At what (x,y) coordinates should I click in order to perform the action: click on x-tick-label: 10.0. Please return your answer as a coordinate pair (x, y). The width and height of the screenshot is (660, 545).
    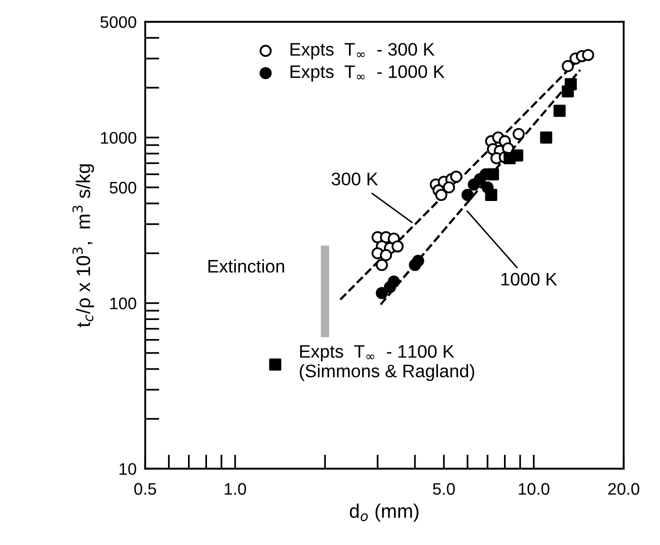
    Looking at the image, I should click on (534, 489).